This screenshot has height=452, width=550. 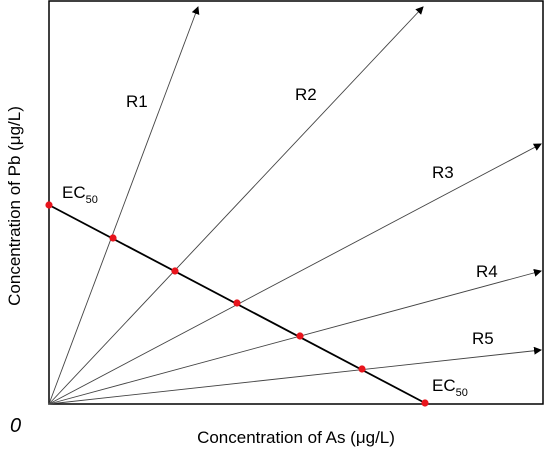 What do you see at coordinates (443, 172) in the screenshot?
I see `ray-label-r3: R3` at bounding box center [443, 172].